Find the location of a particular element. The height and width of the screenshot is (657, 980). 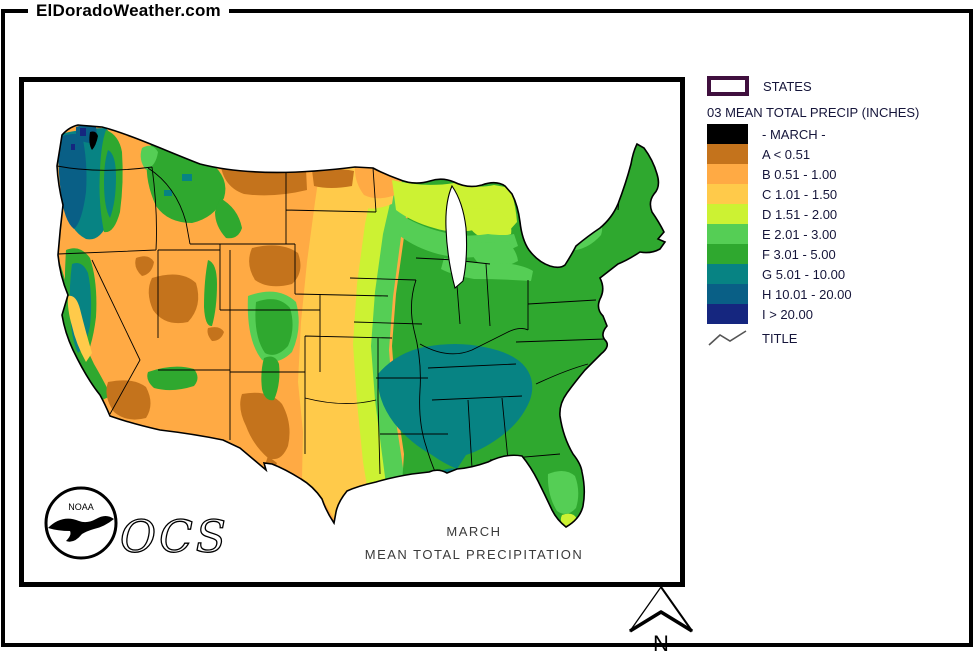

legend-row: G 5.01 - 10.00 is located at coordinates (813, 274).